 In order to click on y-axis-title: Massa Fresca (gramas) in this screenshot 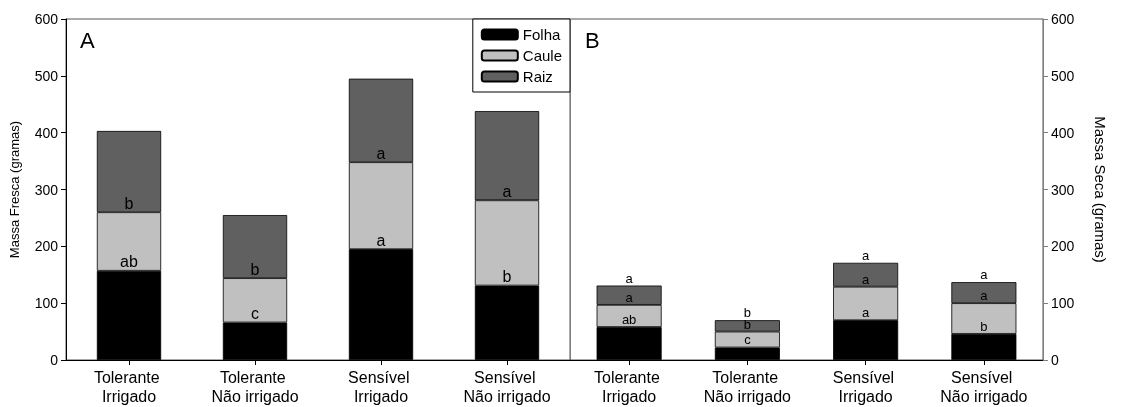, I will do `click(14, 189)`.